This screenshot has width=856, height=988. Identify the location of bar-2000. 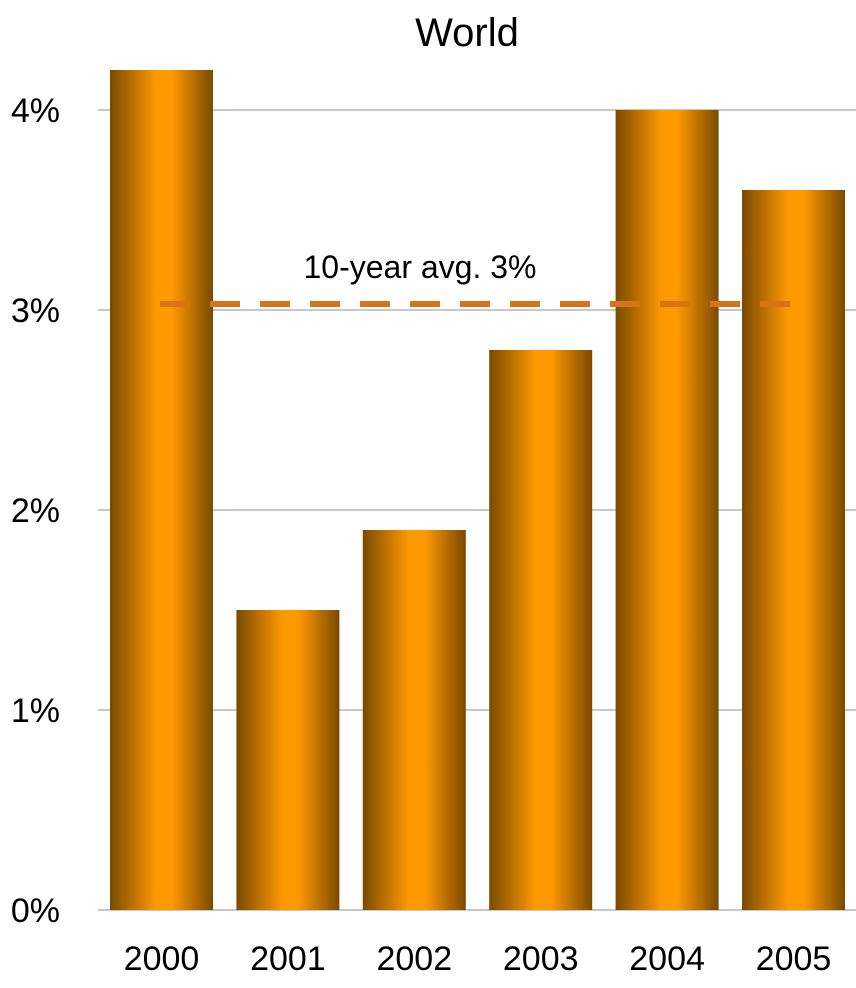
(161, 490).